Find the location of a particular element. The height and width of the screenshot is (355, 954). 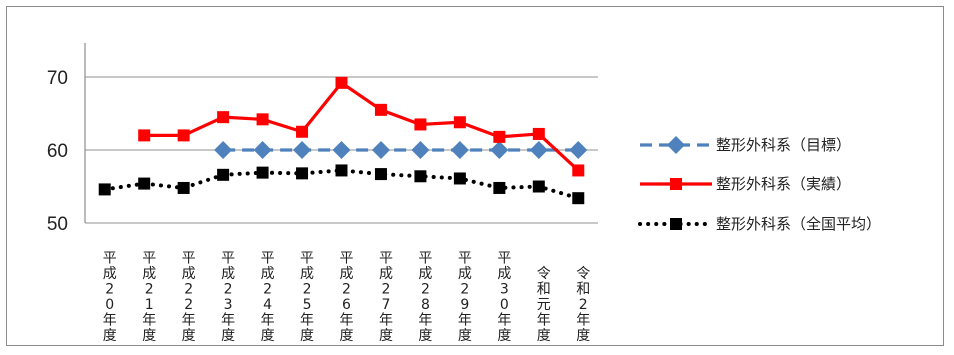

legend-entry: 整形外科系（実績） is located at coordinates (745, 184).